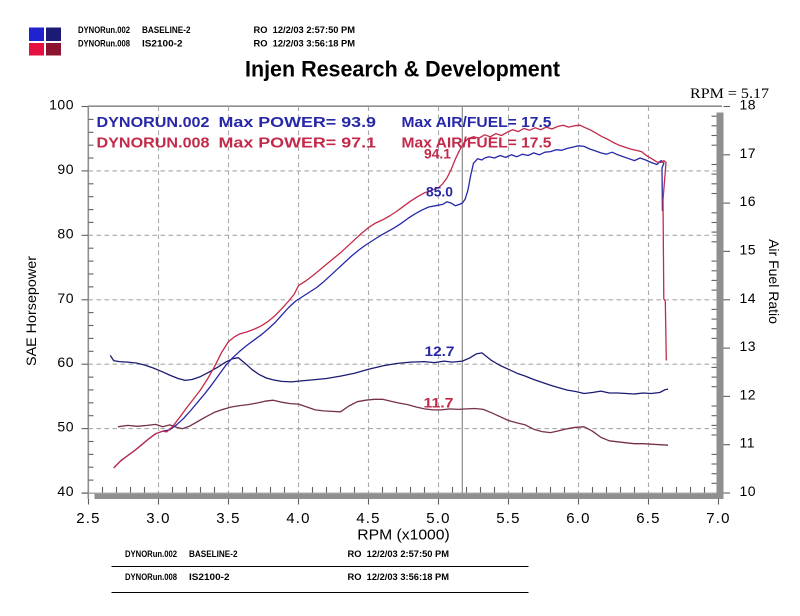 Image resolution: width=800 pixels, height=616 pixels. Describe the element at coordinates (578, 518) in the screenshot. I see `svg-text: 6.0` at that location.